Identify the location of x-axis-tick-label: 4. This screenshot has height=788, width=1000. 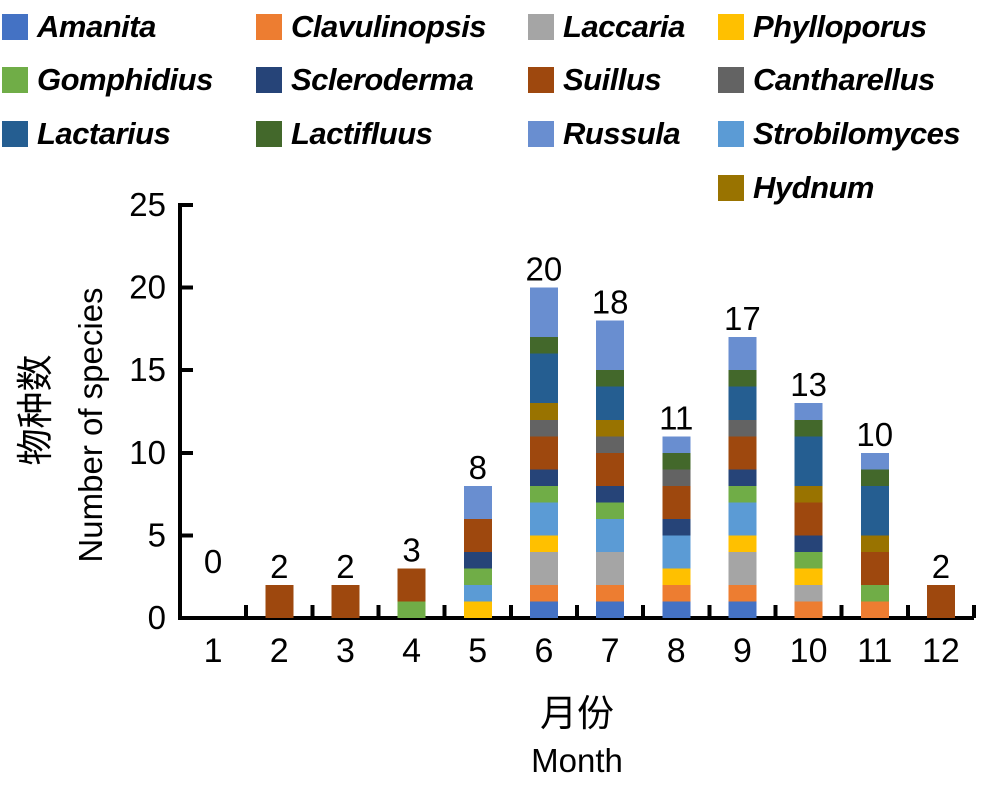
(411, 651).